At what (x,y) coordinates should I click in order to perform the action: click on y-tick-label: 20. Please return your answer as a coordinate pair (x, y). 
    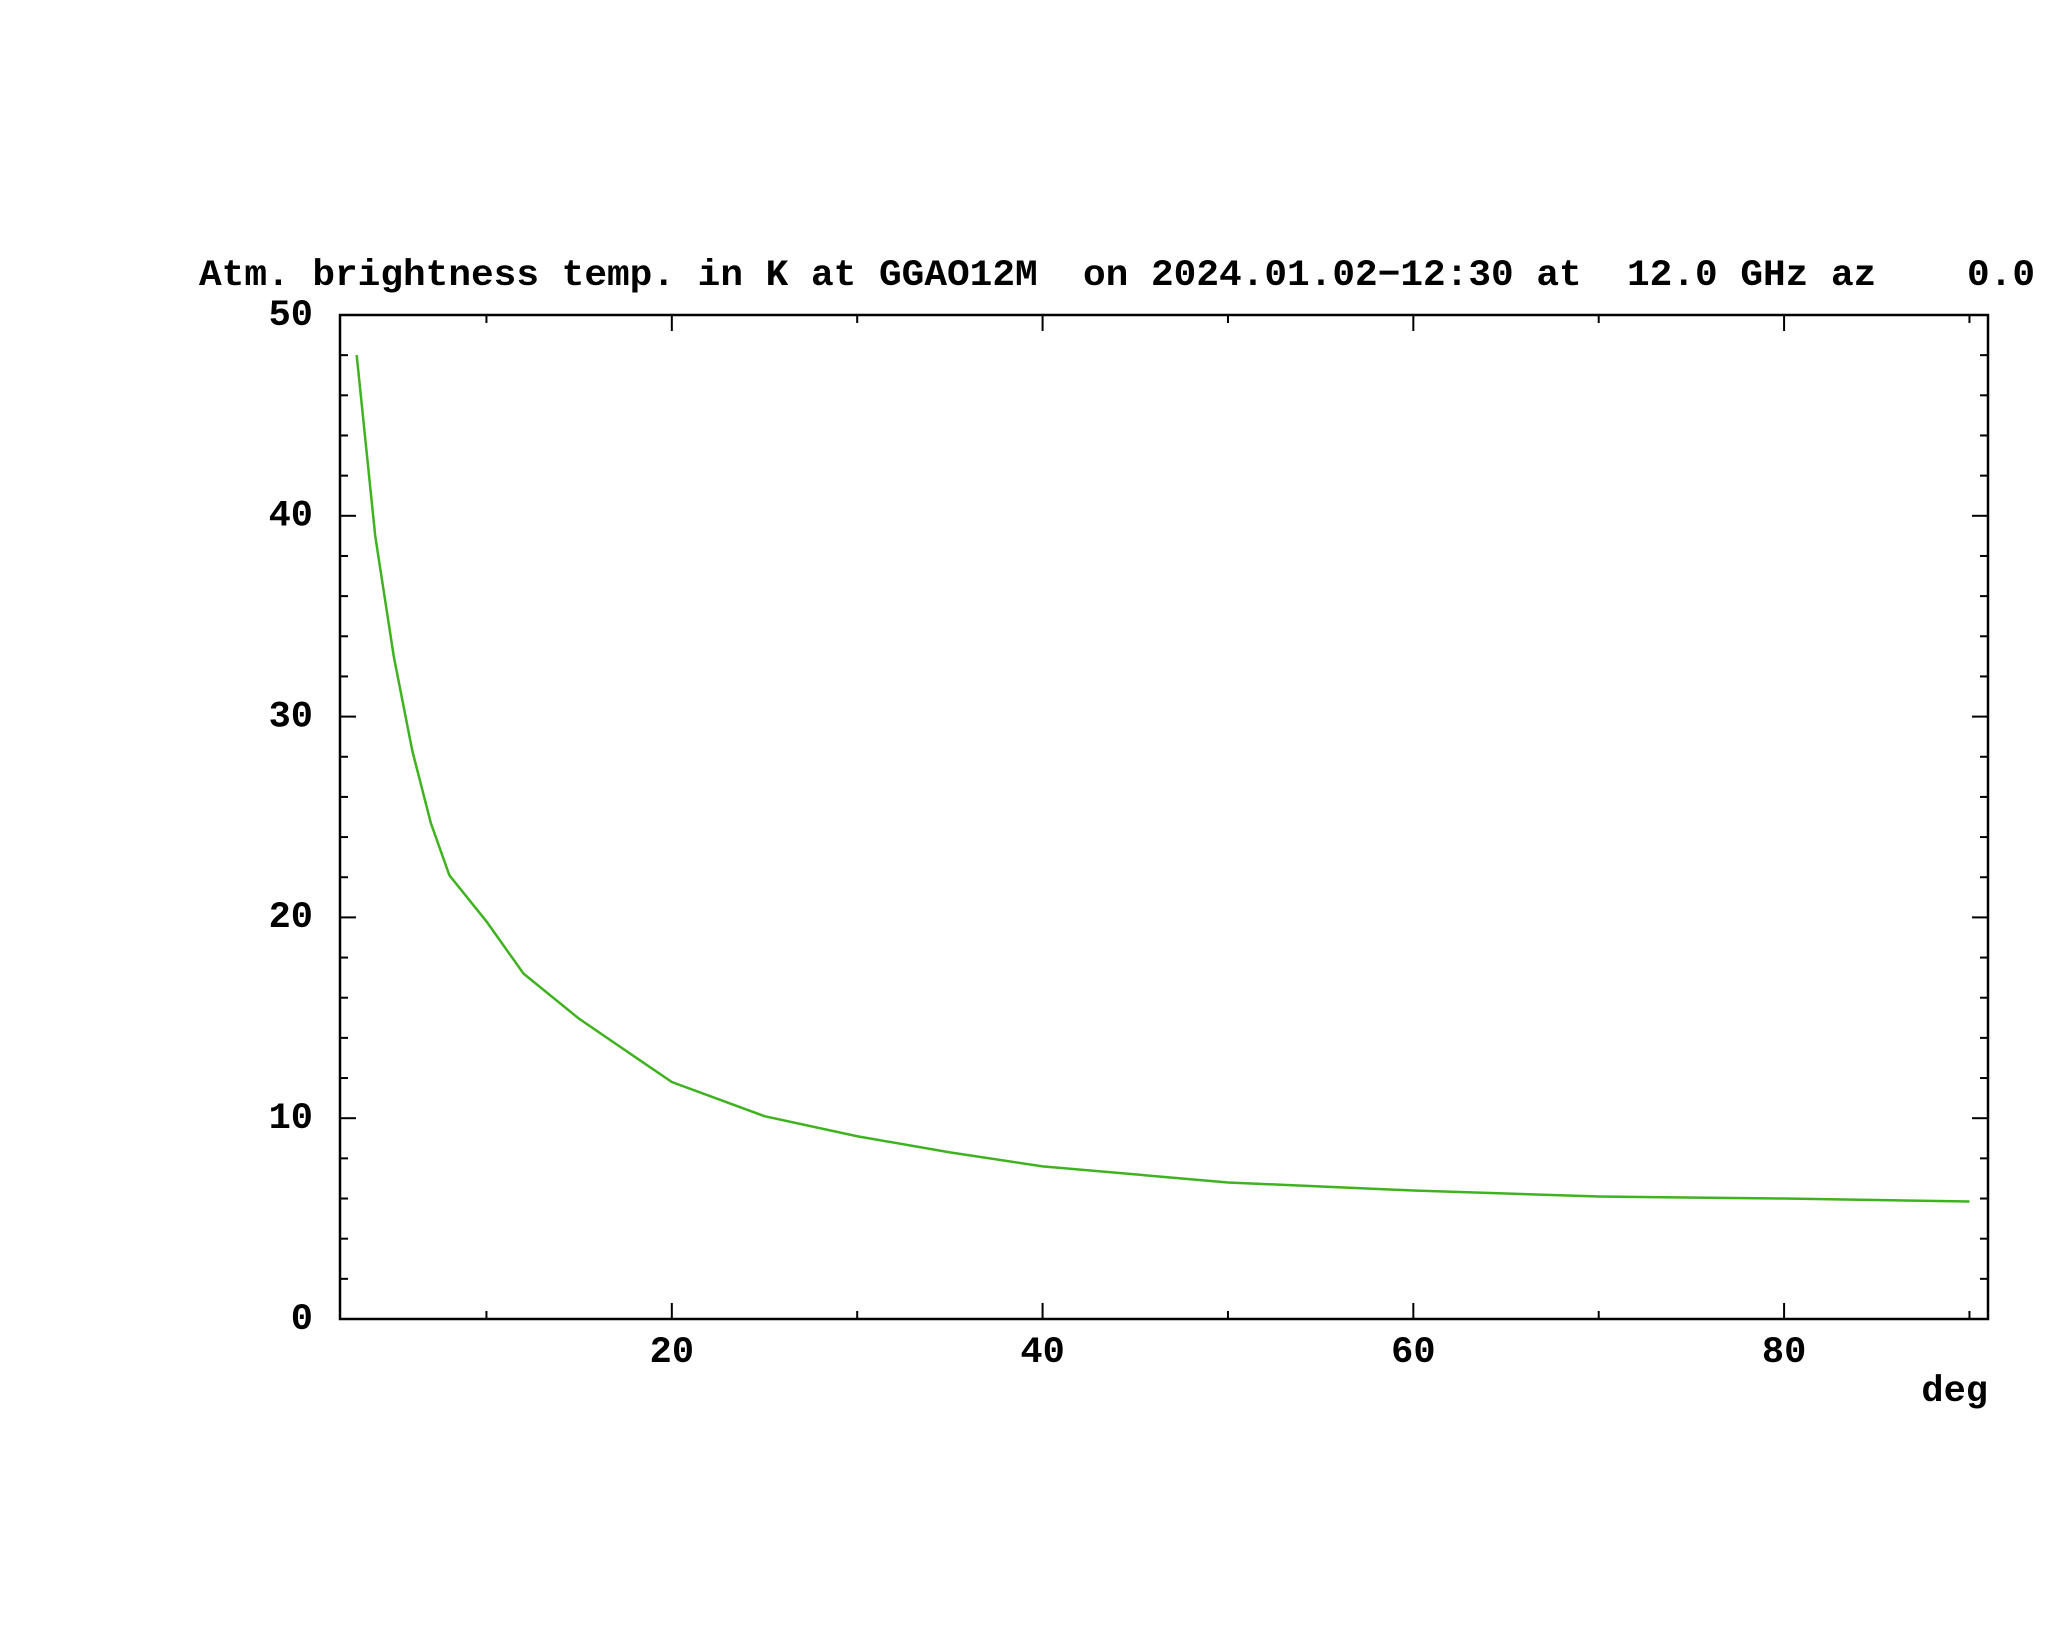
    Looking at the image, I should click on (291, 918).